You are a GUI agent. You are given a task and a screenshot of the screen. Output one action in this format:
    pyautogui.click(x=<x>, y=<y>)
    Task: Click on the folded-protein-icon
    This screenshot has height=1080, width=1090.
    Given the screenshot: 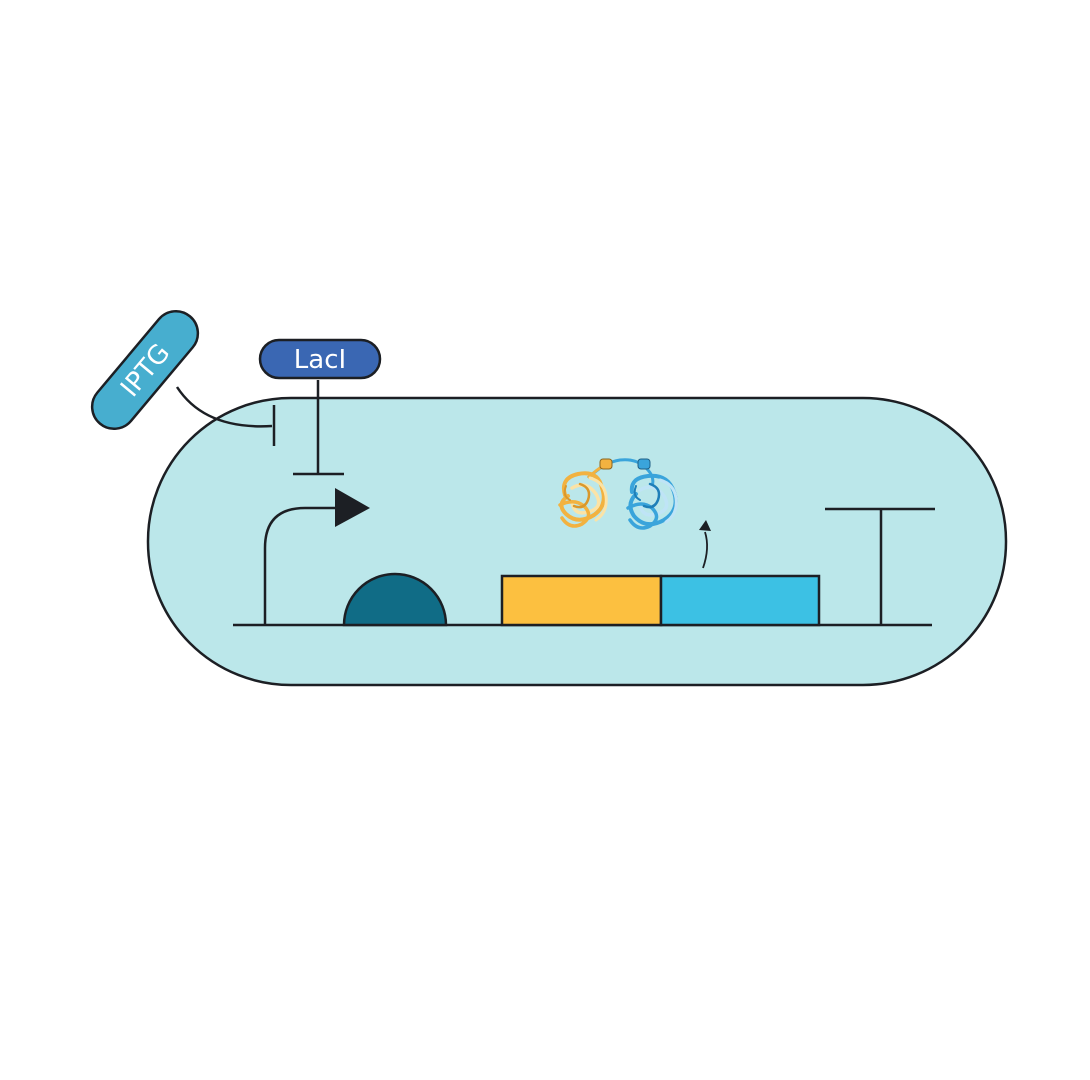 What is the action you would take?
    pyautogui.click(x=618, y=494)
    